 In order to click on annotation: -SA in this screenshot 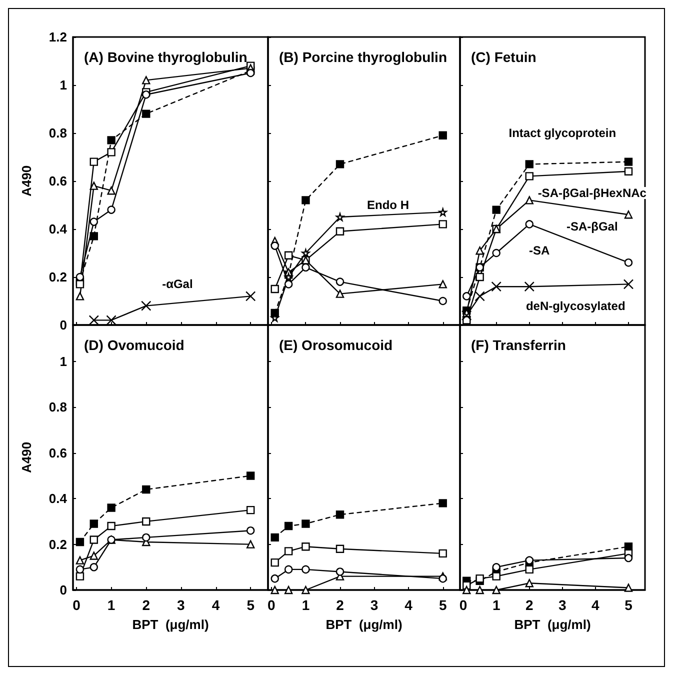, I will do `click(539, 251)`.